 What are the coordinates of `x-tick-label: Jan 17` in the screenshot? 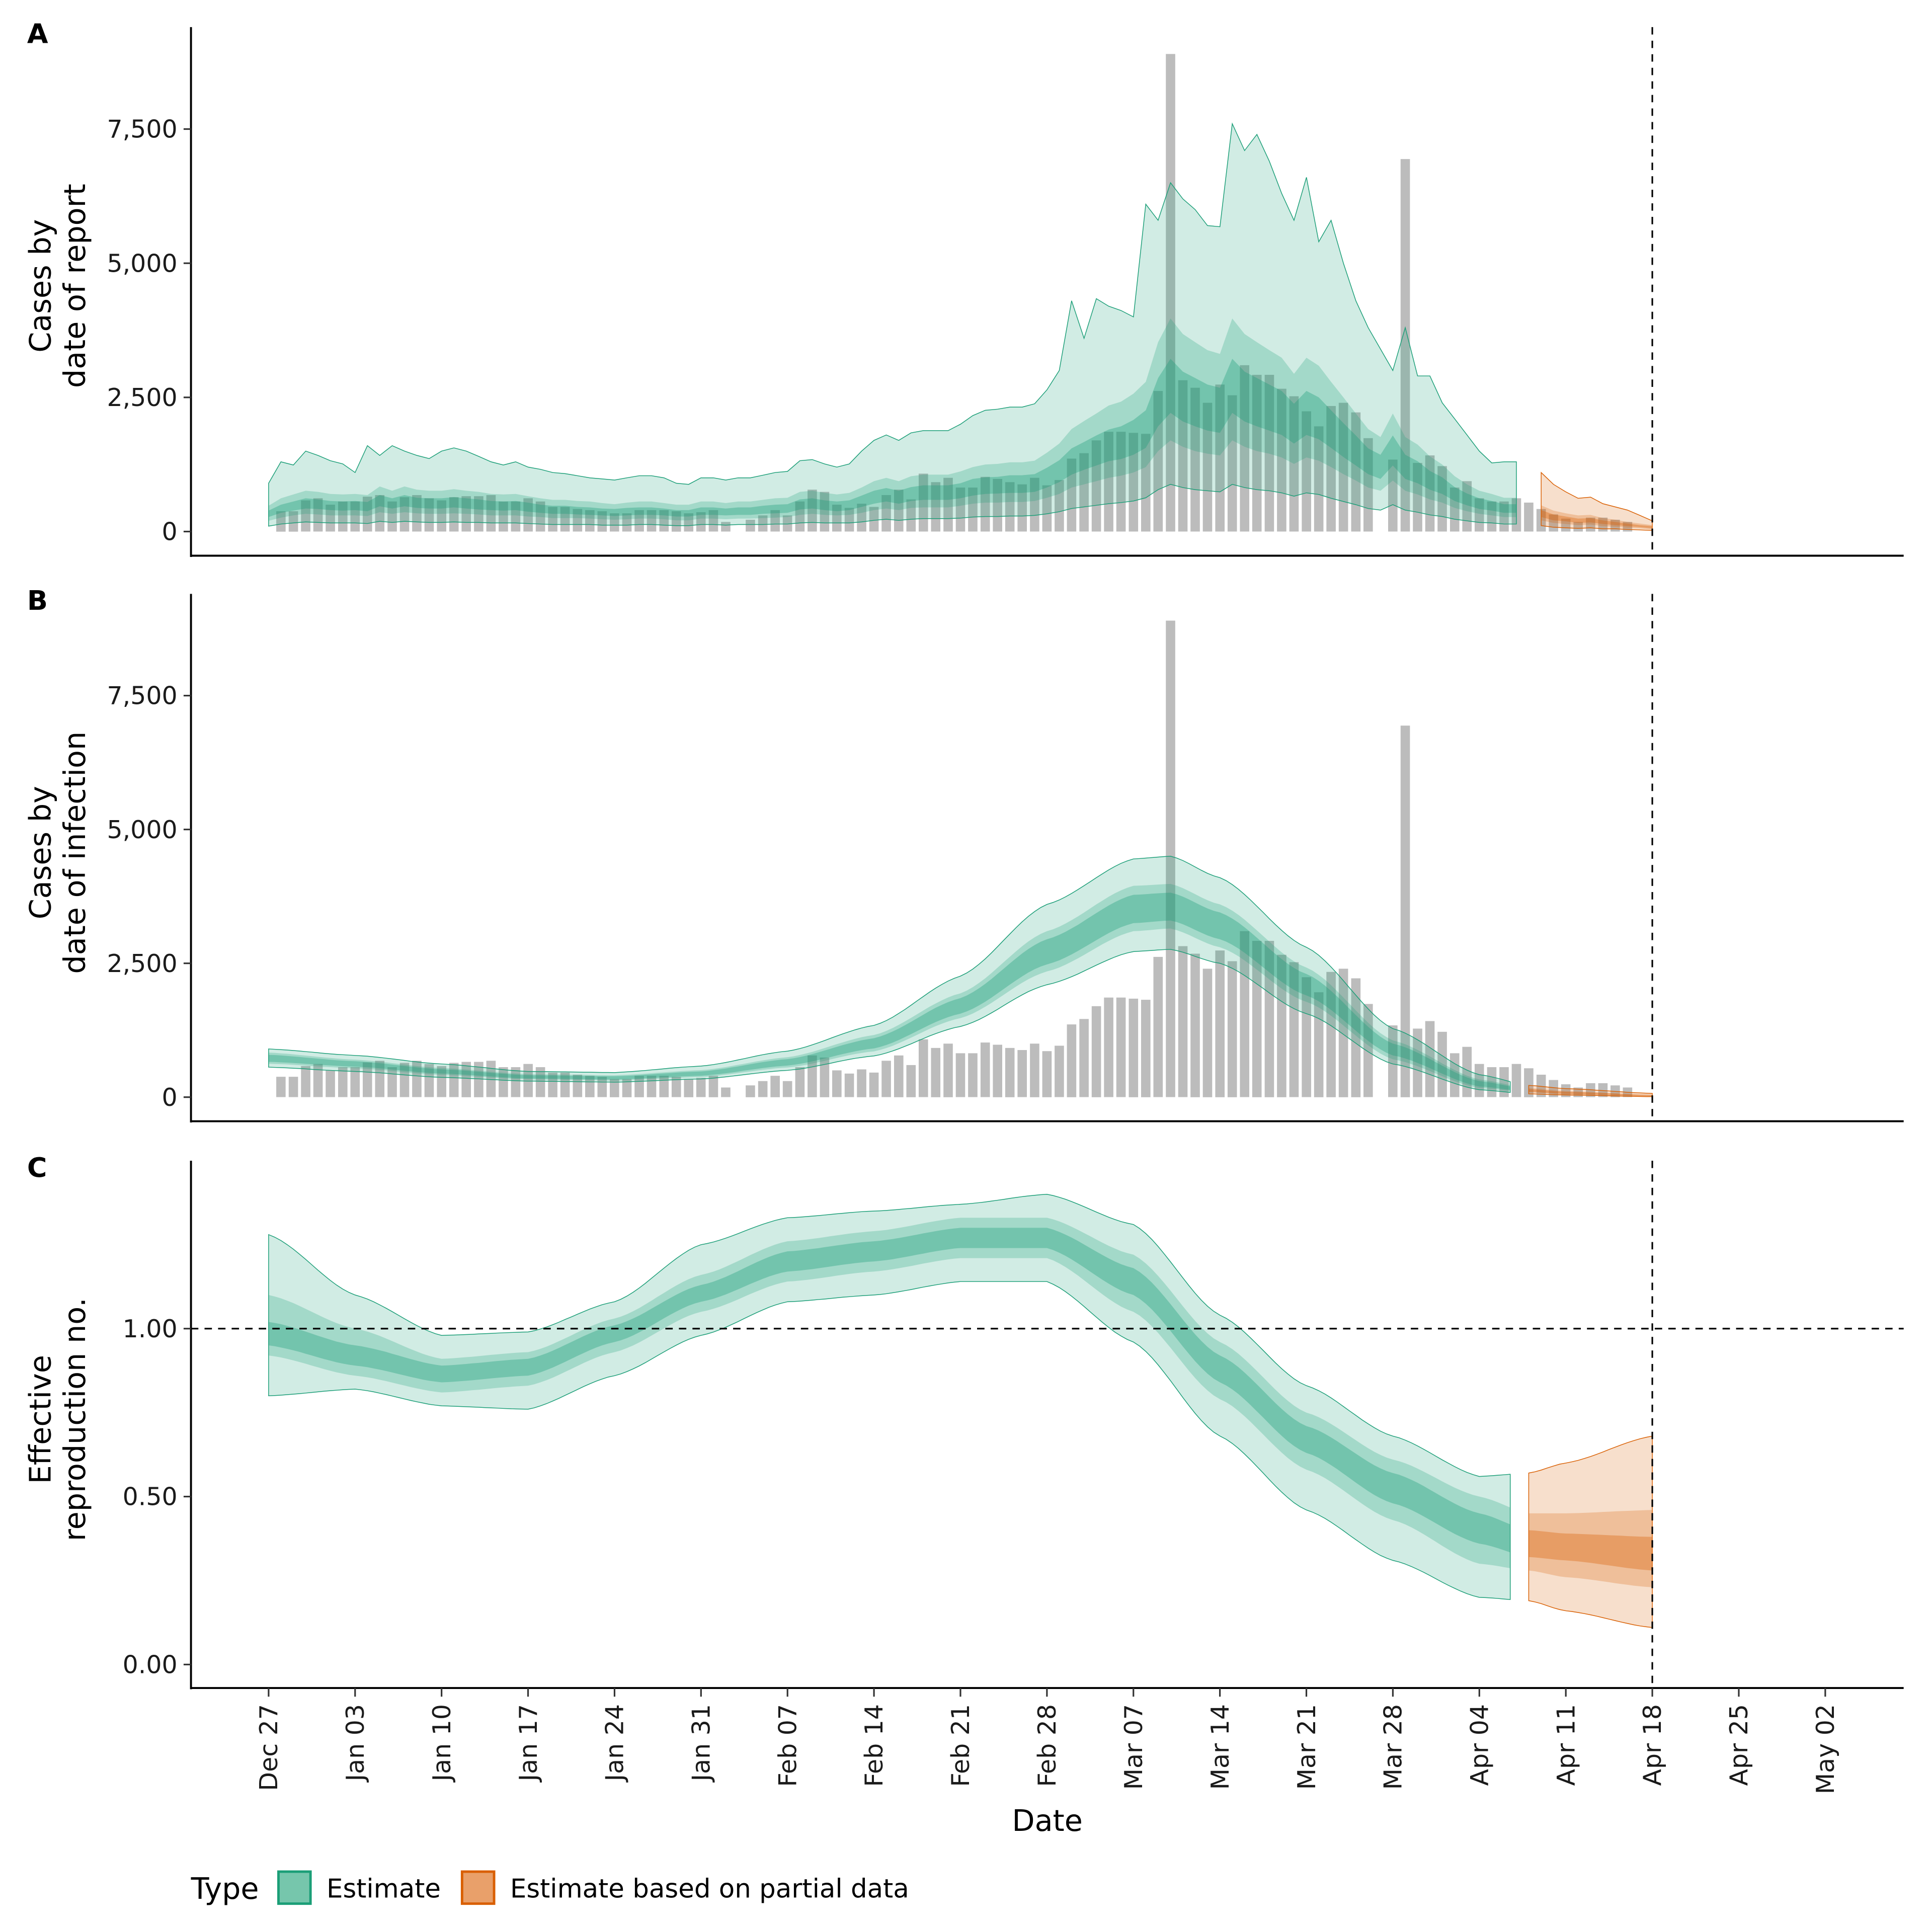 It's located at (529, 1743).